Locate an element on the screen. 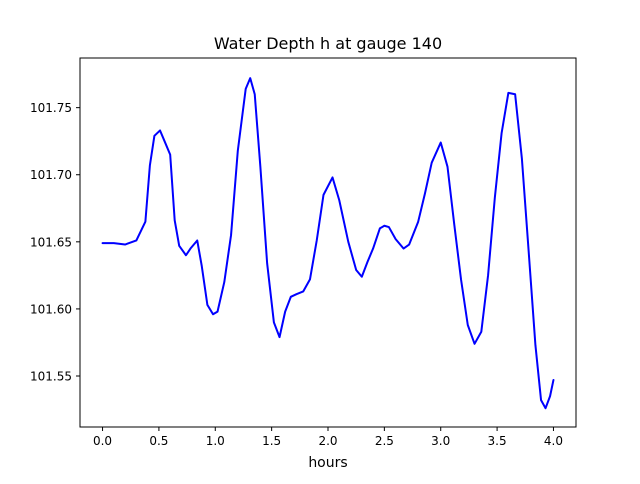  chart-title: Water Depth h at gauge 140 is located at coordinates (328, 43).